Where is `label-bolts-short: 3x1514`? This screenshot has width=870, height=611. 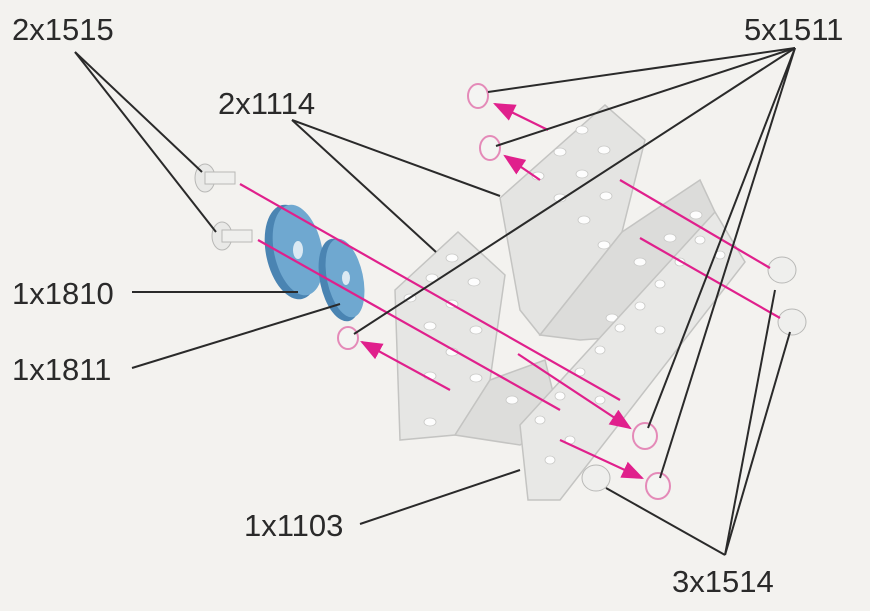
label-bolts-short: 3x1514 is located at coordinates (723, 581).